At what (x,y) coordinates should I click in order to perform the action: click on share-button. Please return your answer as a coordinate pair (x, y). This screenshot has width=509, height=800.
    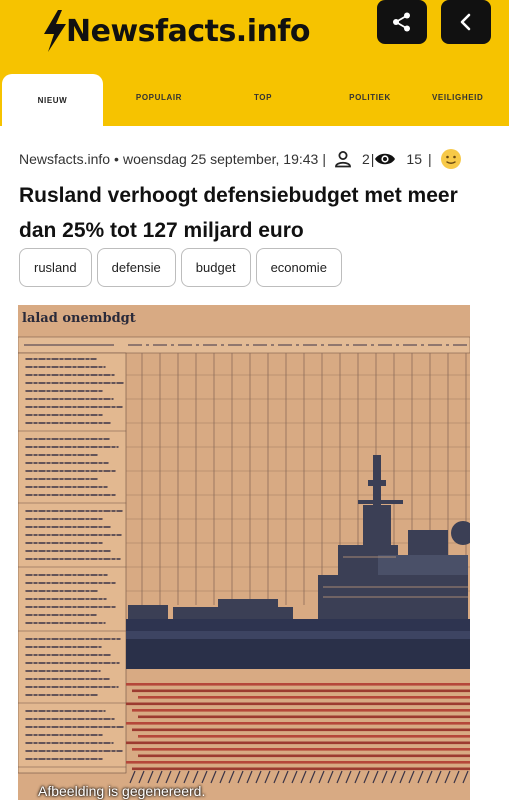
    Looking at the image, I should click on (402, 22).